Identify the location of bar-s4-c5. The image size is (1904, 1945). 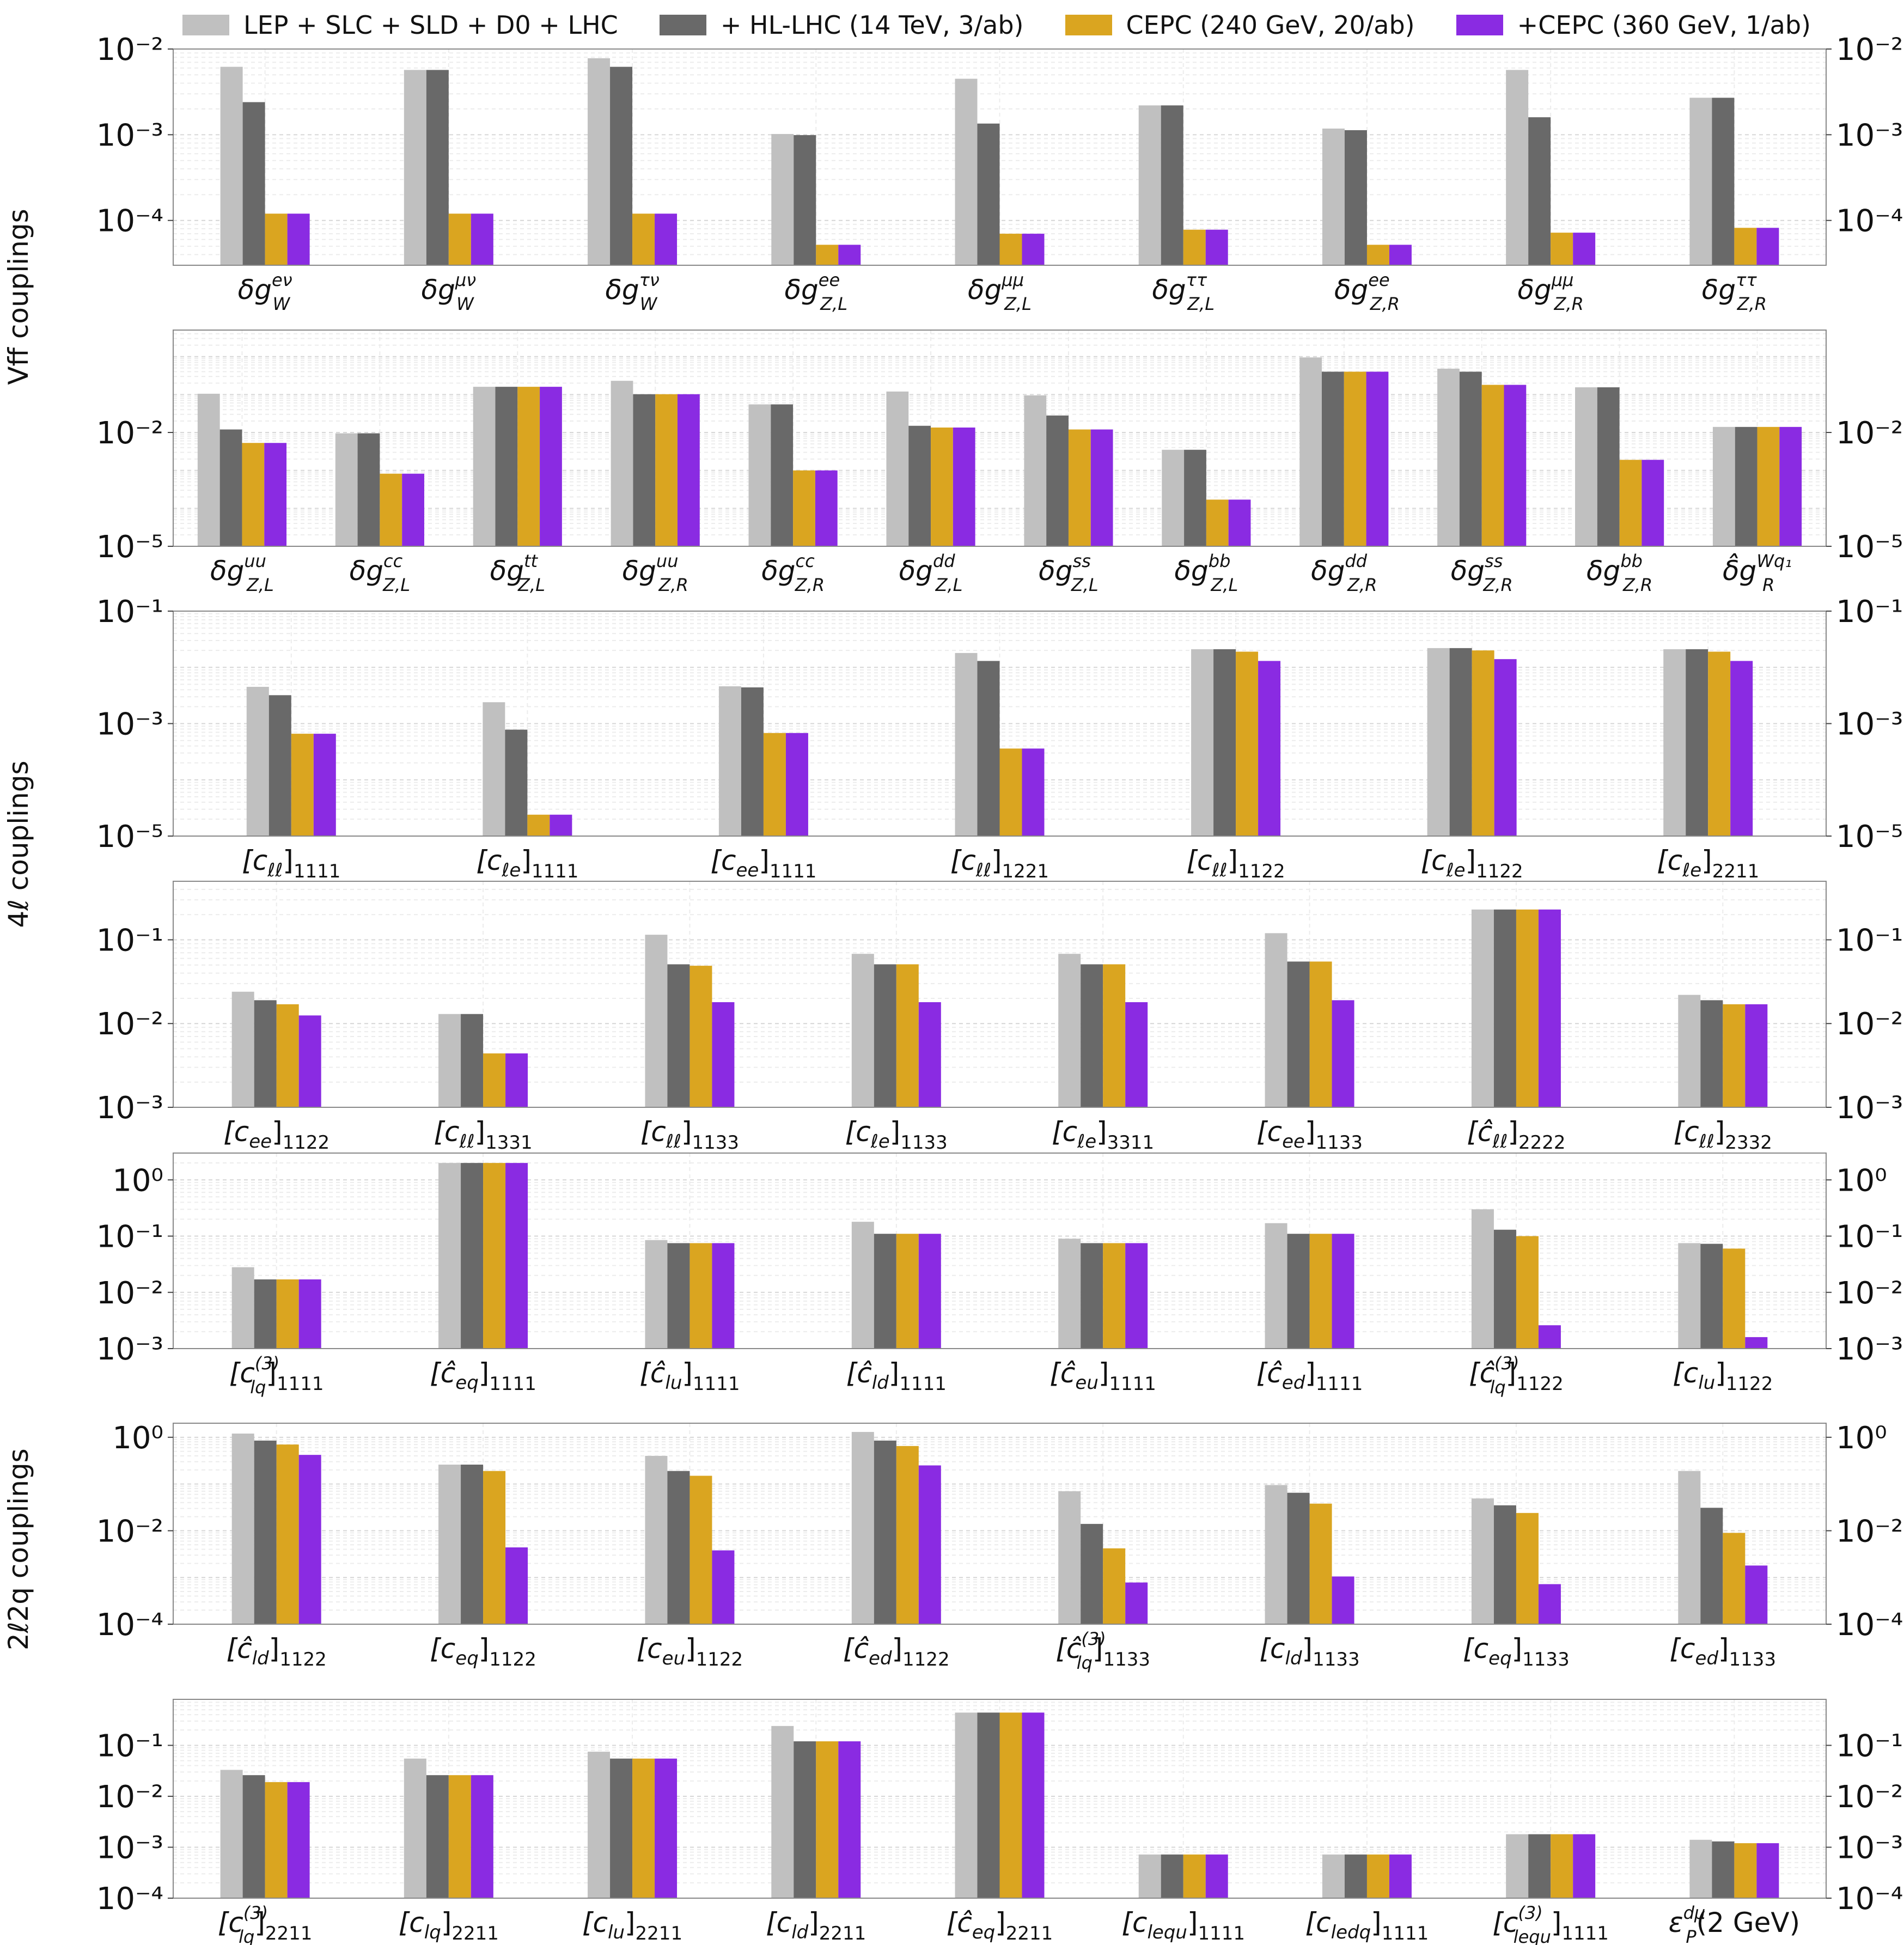
(1136, 1054).